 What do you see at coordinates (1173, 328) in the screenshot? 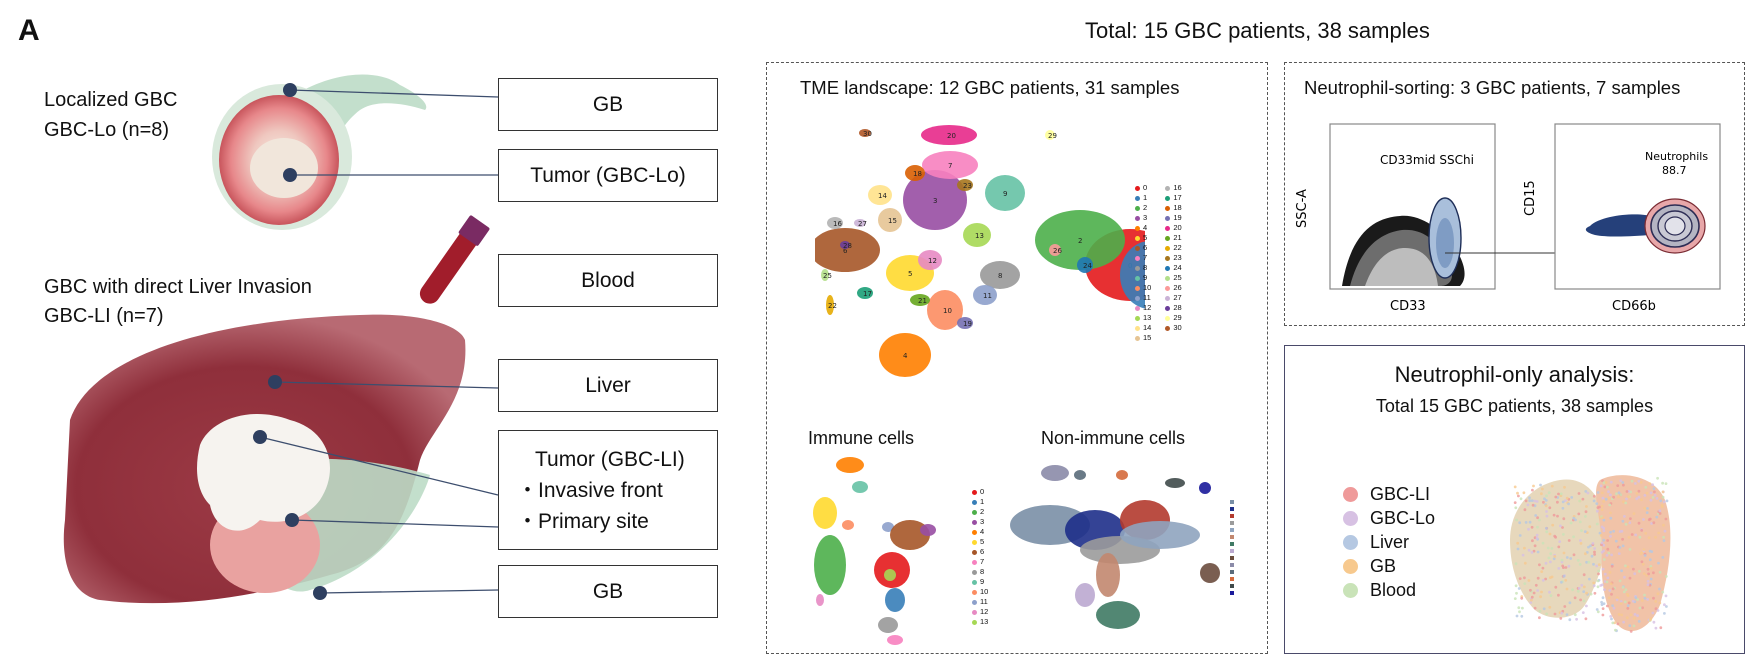
I see `tme-legend-item: 30` at bounding box center [1173, 328].